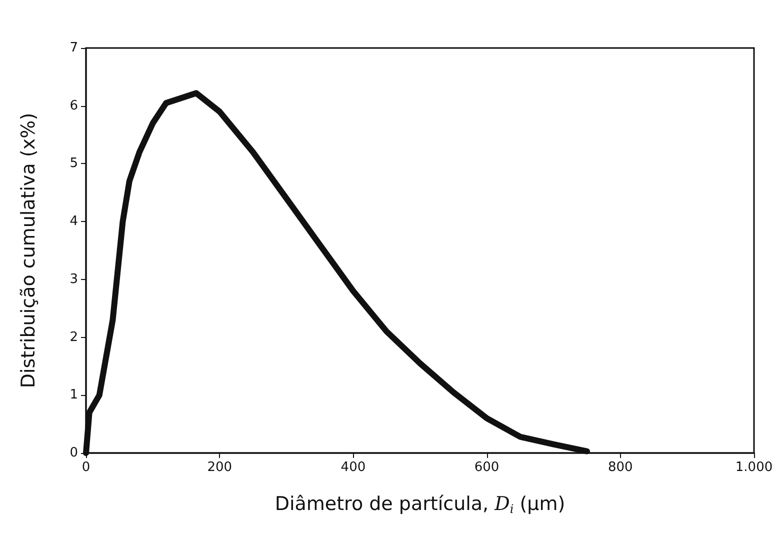  What do you see at coordinates (86, 467) in the screenshot?
I see `x-tick-label: 0` at bounding box center [86, 467].